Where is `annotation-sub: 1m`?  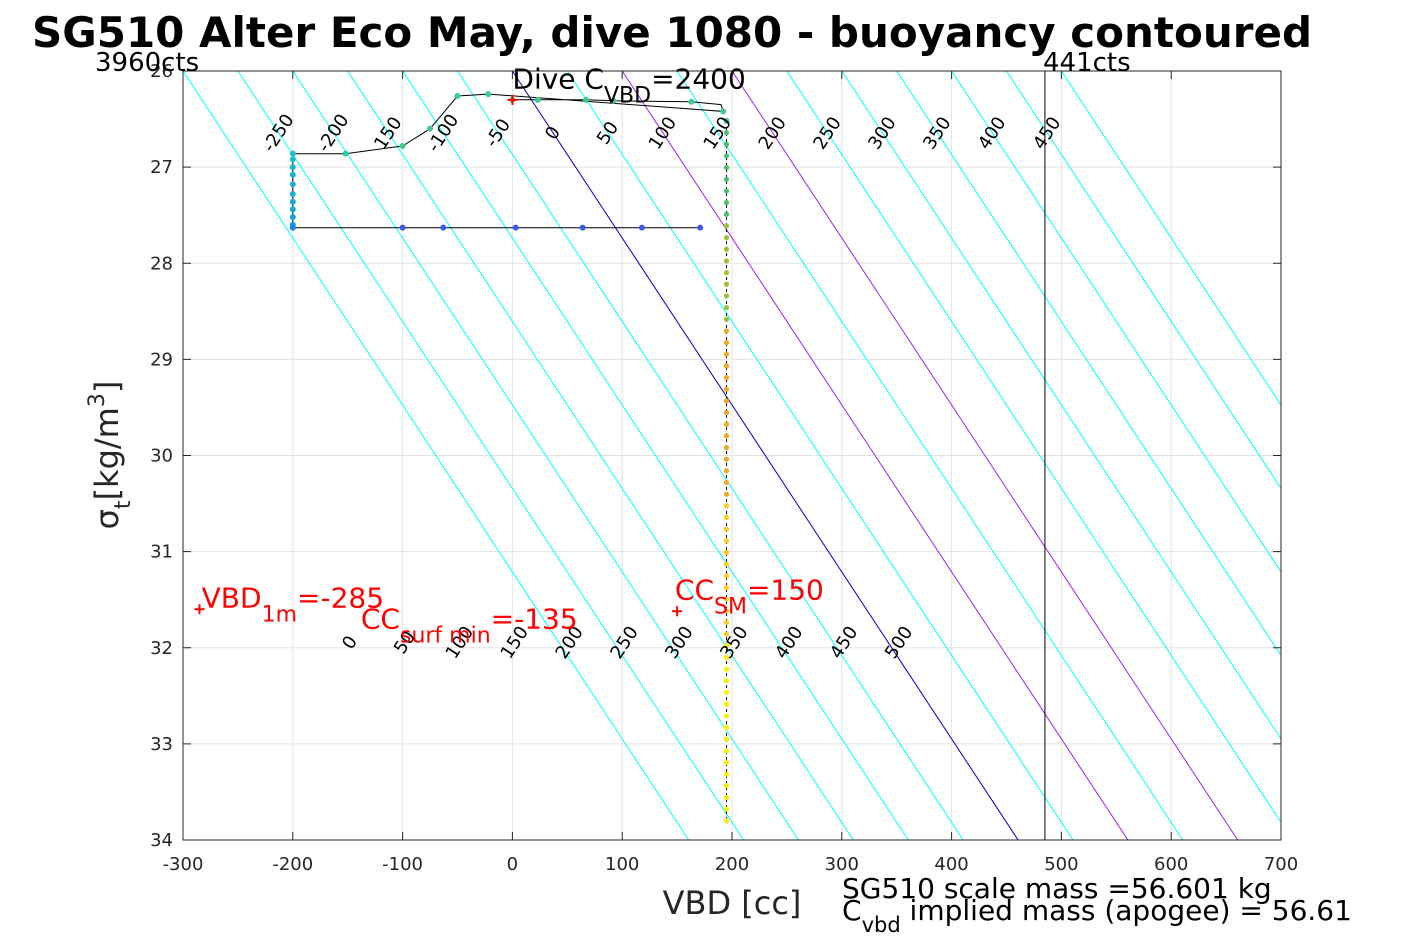 annotation-sub: 1m is located at coordinates (279, 614).